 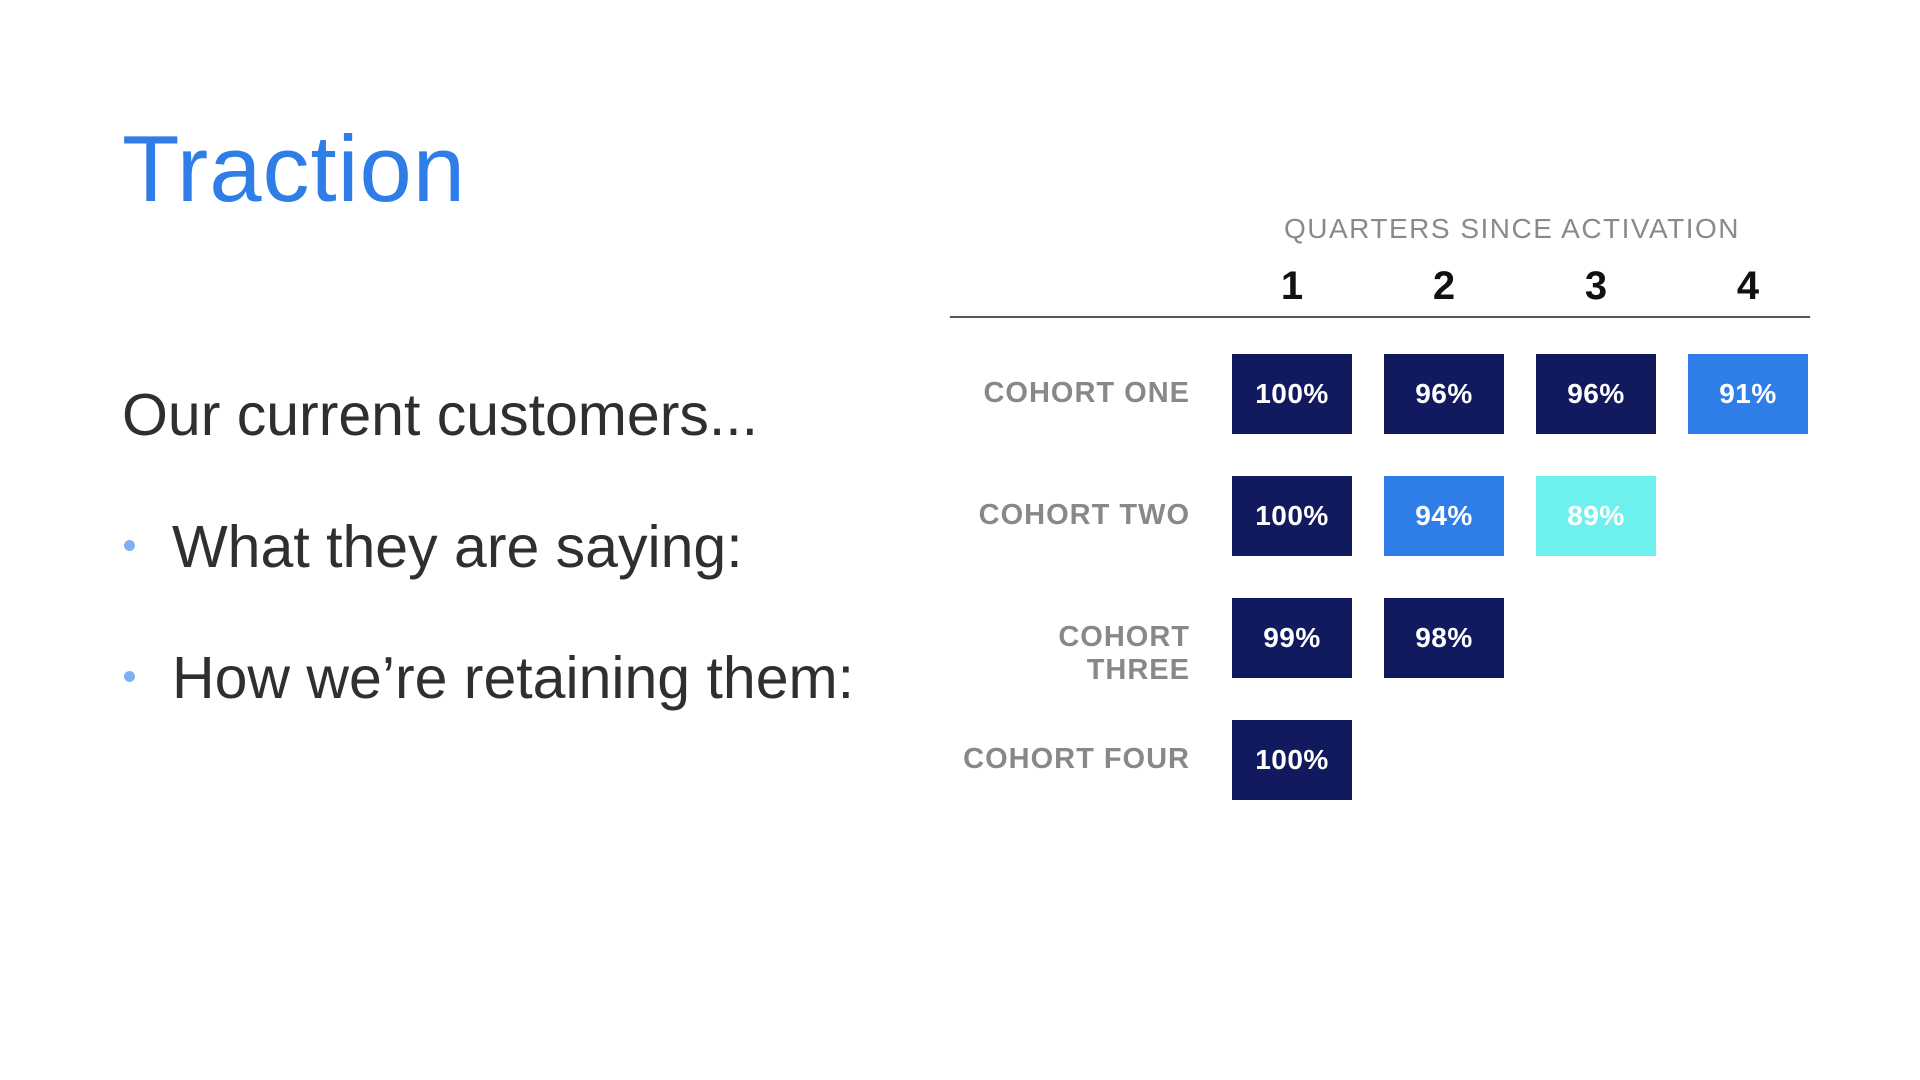 I want to click on cohort-label: COHORT THREE, so click(x=1124, y=653).